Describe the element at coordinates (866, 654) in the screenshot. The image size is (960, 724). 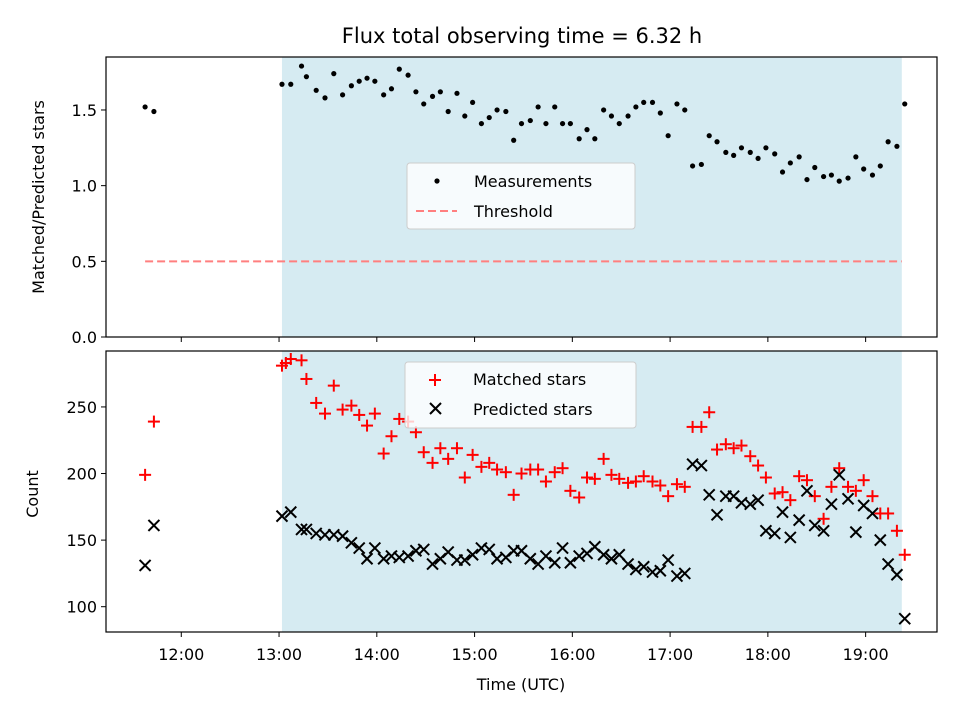
I see `x-tick-label: 19:00` at that location.